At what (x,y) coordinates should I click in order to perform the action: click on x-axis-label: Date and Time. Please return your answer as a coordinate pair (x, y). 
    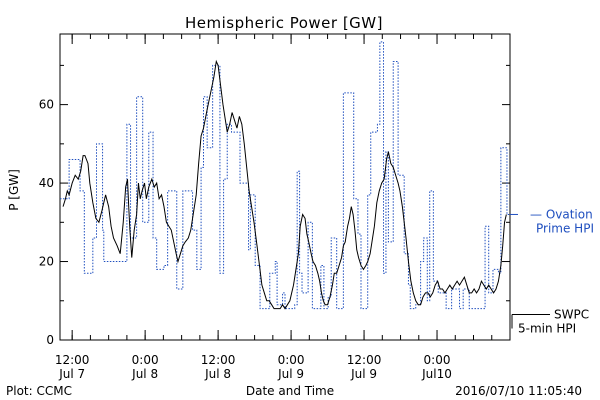
    Looking at the image, I should click on (290, 391).